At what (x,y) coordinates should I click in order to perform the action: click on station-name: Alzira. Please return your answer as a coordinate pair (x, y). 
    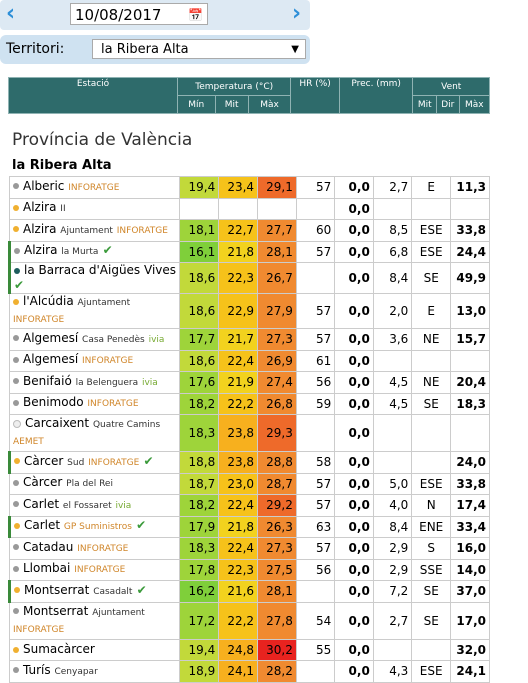
    Looking at the image, I should click on (40, 207).